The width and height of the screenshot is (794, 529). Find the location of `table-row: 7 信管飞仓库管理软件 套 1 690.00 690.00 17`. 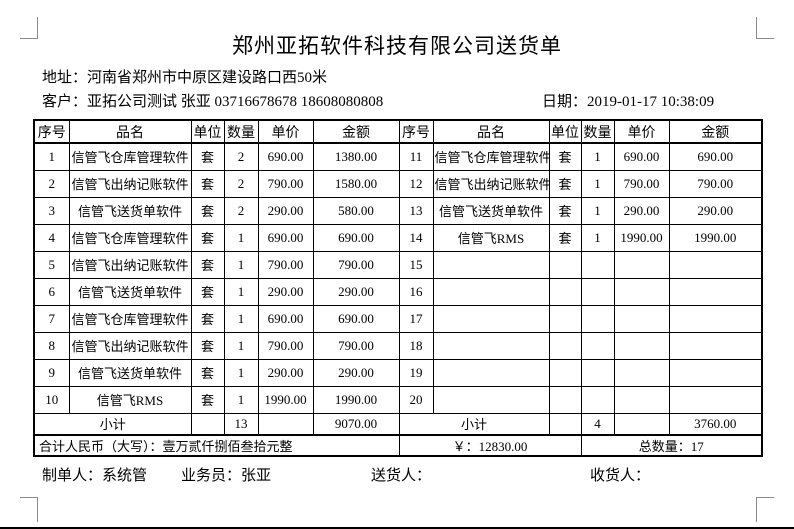

table-row: 7 信管飞仓库管理软件 套 1 690.00 690.00 17 is located at coordinates (398, 318).